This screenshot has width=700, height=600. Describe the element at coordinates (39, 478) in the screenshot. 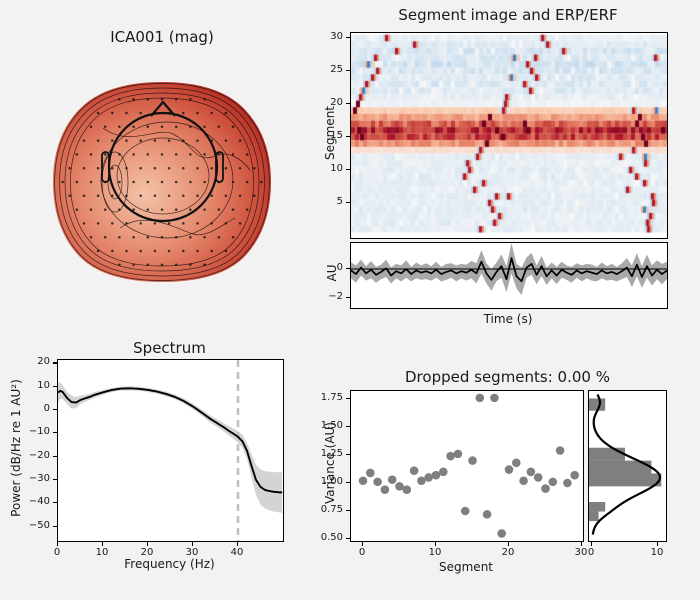

I see `tick-label: −30` at that location.